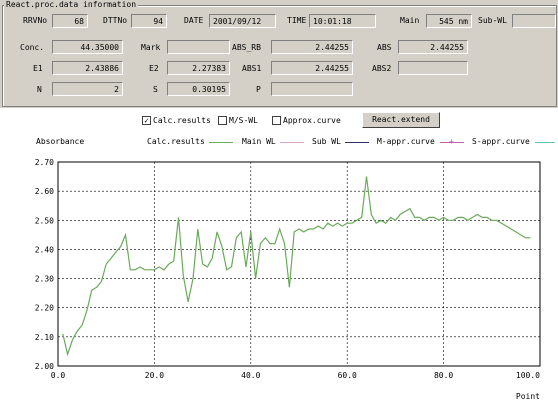 Image resolution: width=558 pixels, height=405 pixels. Describe the element at coordinates (401, 120) in the screenshot. I see `react-extend-button: React.extend` at that location.